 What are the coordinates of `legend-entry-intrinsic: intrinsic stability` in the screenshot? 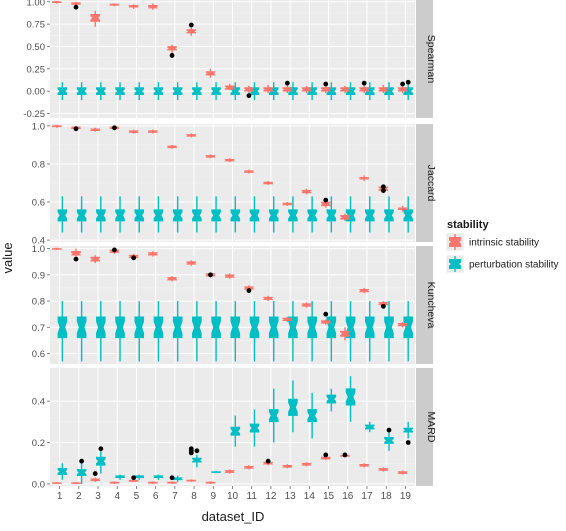 It's located at (492, 242).